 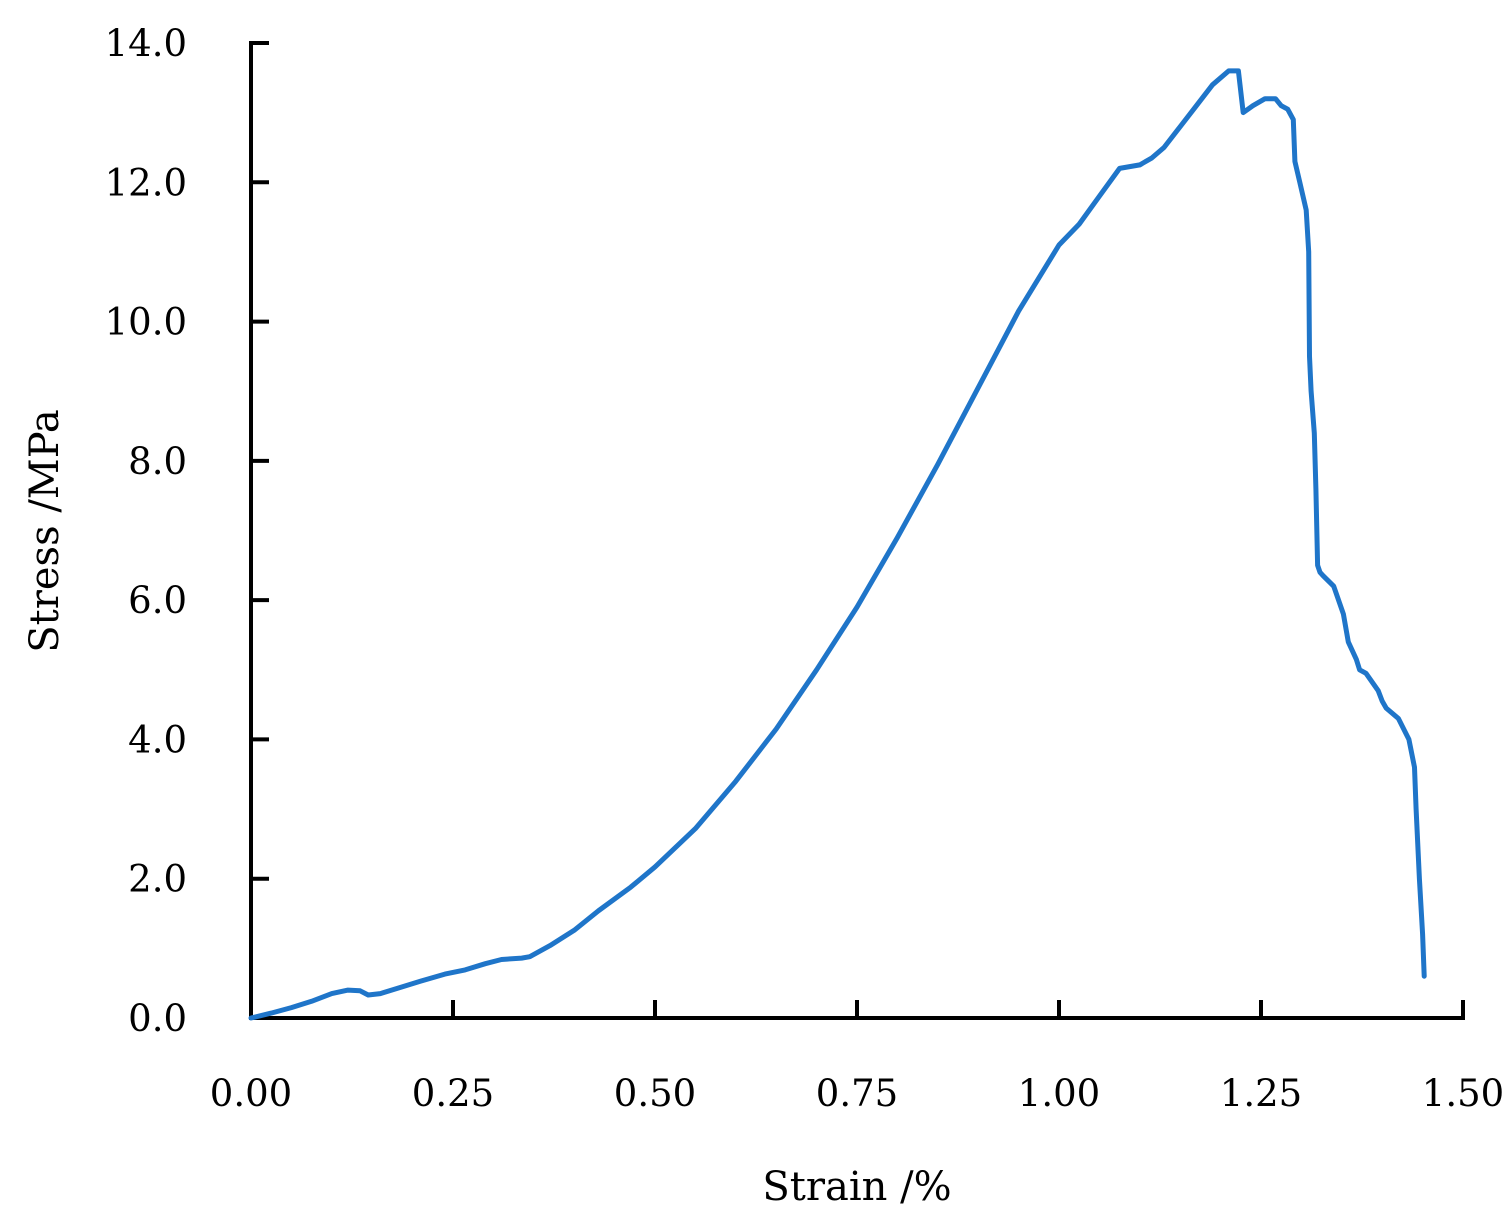 I want to click on y-tick-label: 2.0, so click(x=157, y=879).